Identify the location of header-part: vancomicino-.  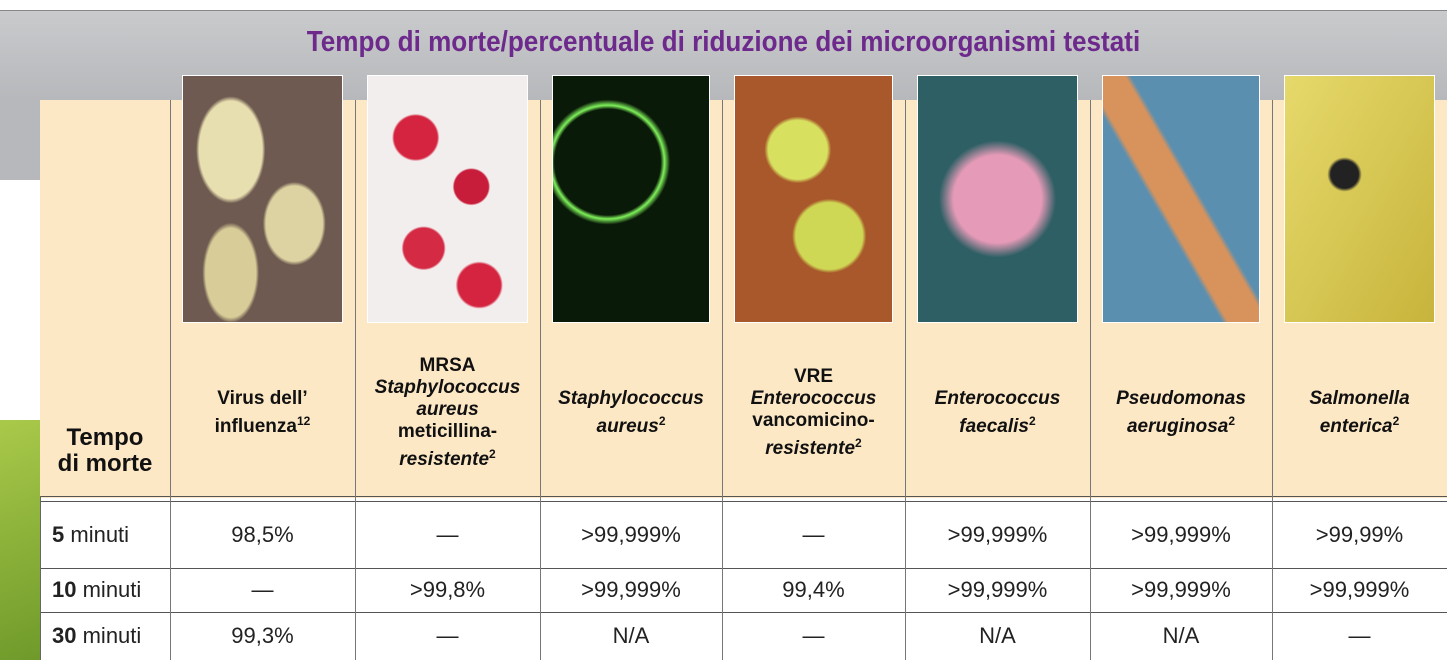
(813, 420).